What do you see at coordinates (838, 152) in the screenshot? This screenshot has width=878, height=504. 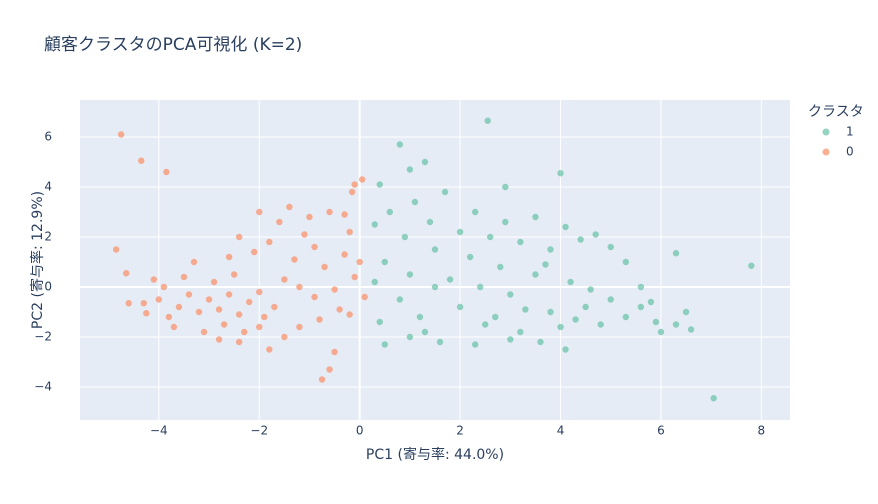 I see `legend-item: 0` at bounding box center [838, 152].